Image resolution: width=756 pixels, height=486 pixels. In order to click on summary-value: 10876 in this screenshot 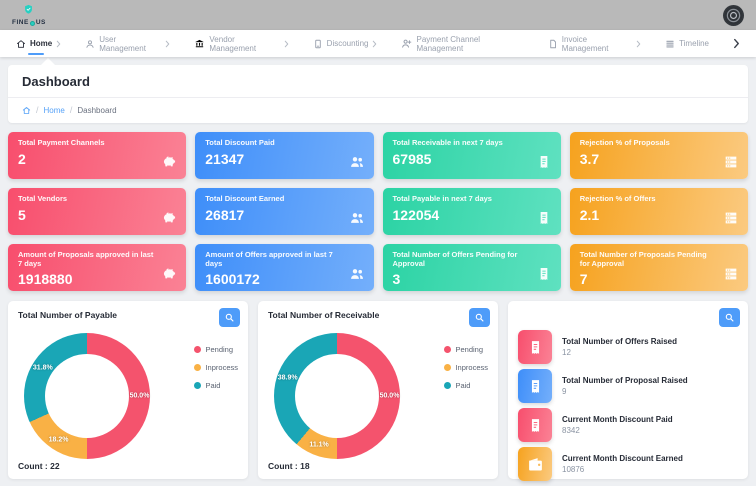, I will do `click(573, 470)`.